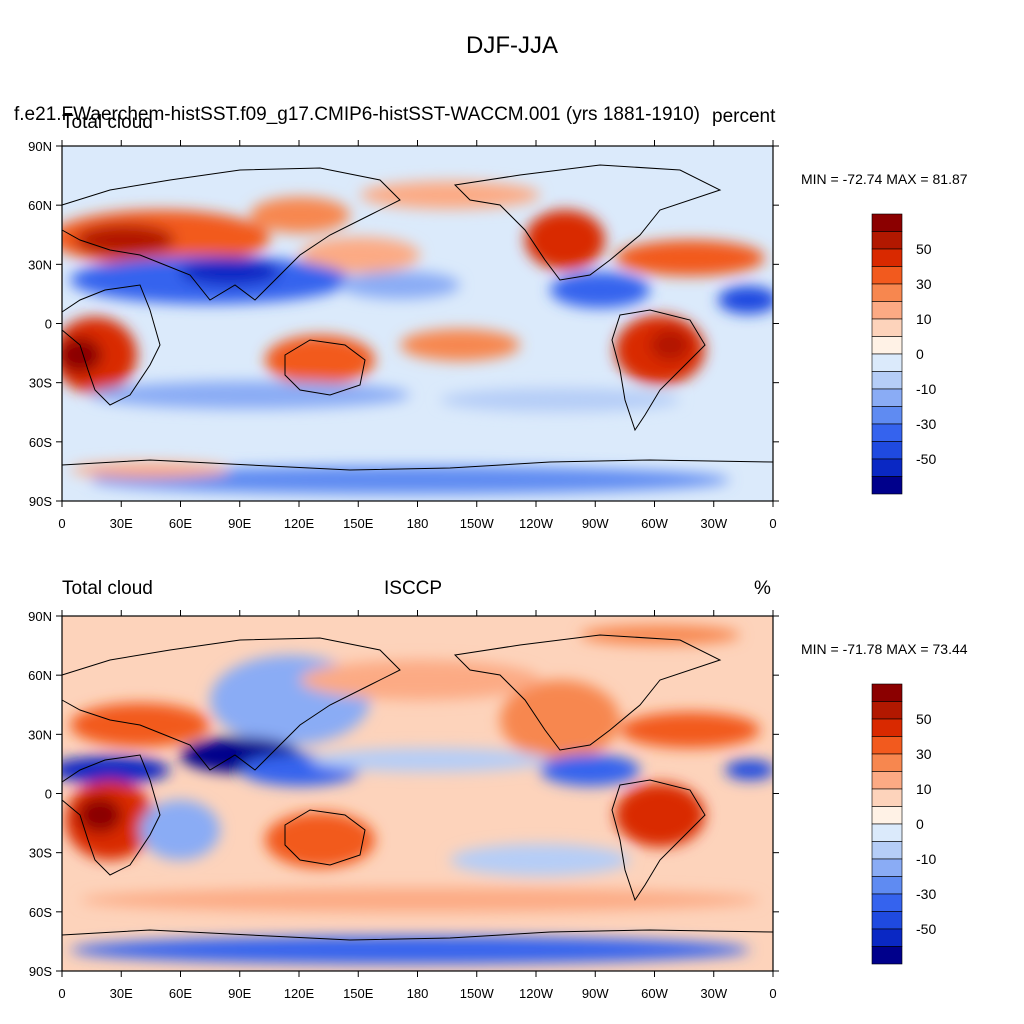 The width and height of the screenshot is (1024, 1024). I want to click on panel2-center-title: ISCCP, so click(413, 588).